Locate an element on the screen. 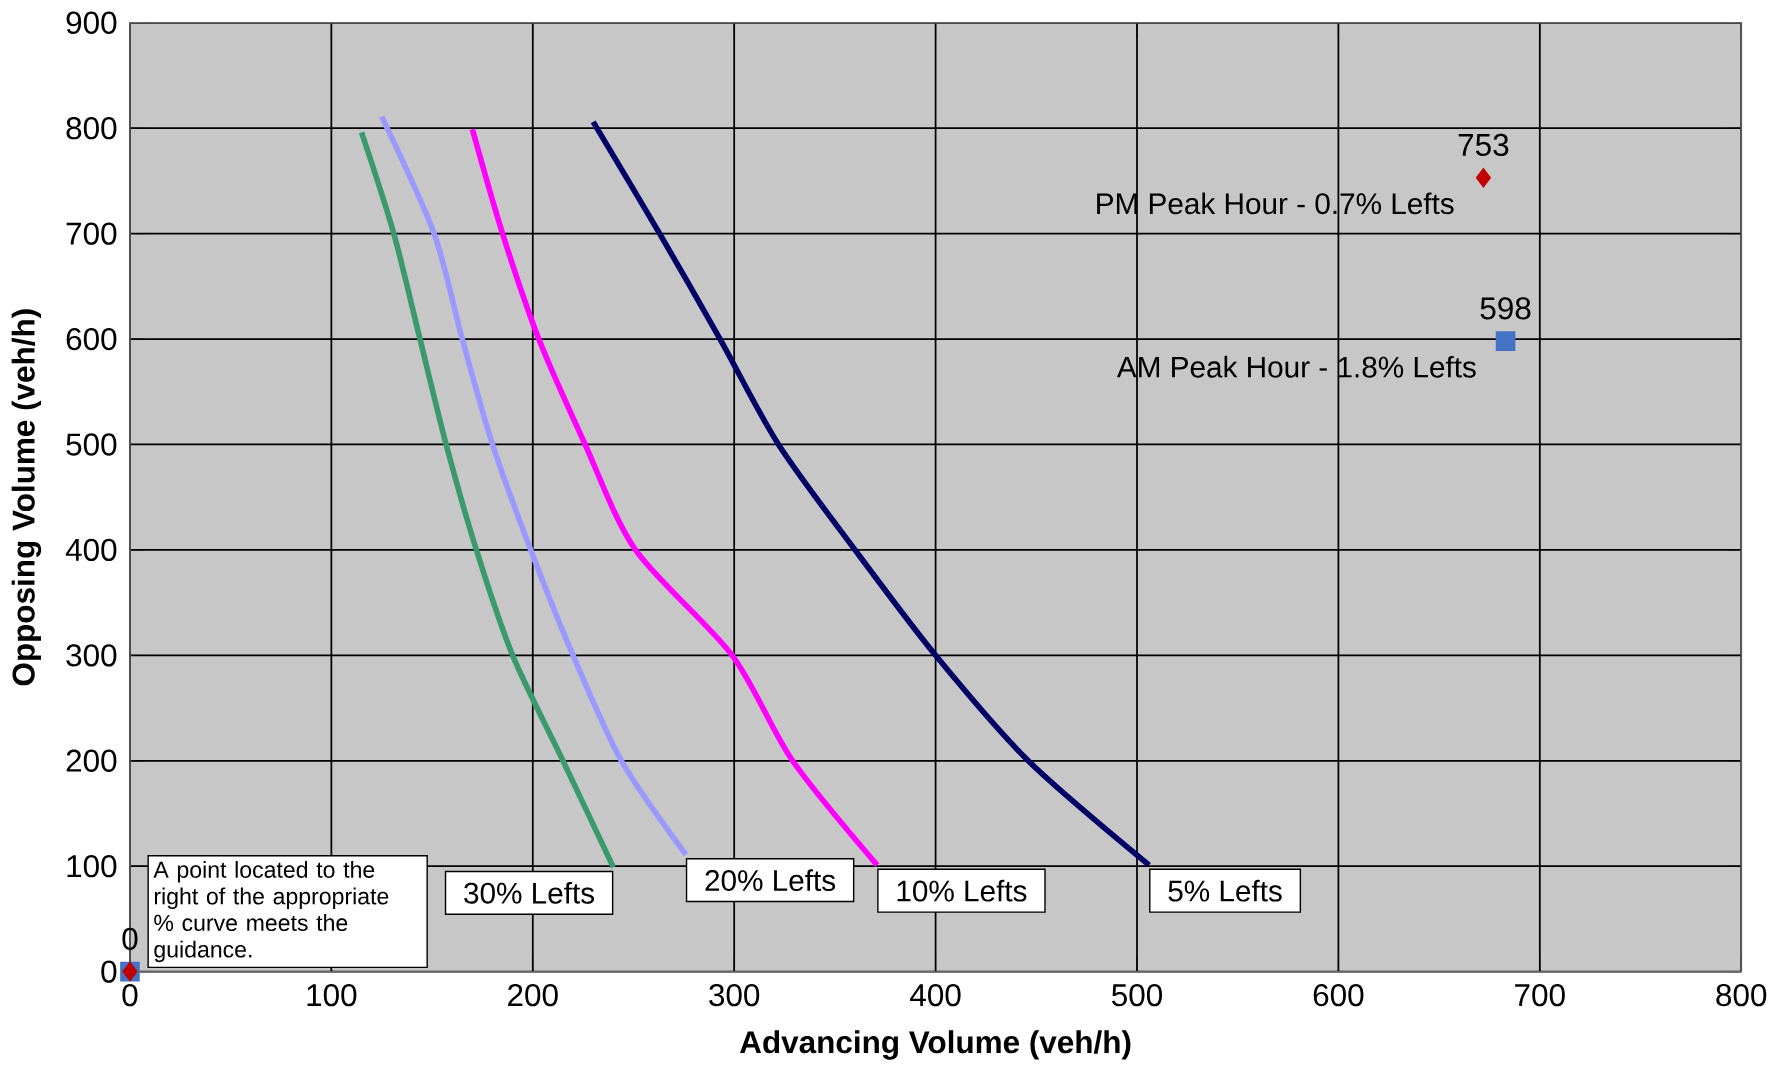 The height and width of the screenshot is (1072, 1784). x-tick-label: 500 is located at coordinates (1137, 995).